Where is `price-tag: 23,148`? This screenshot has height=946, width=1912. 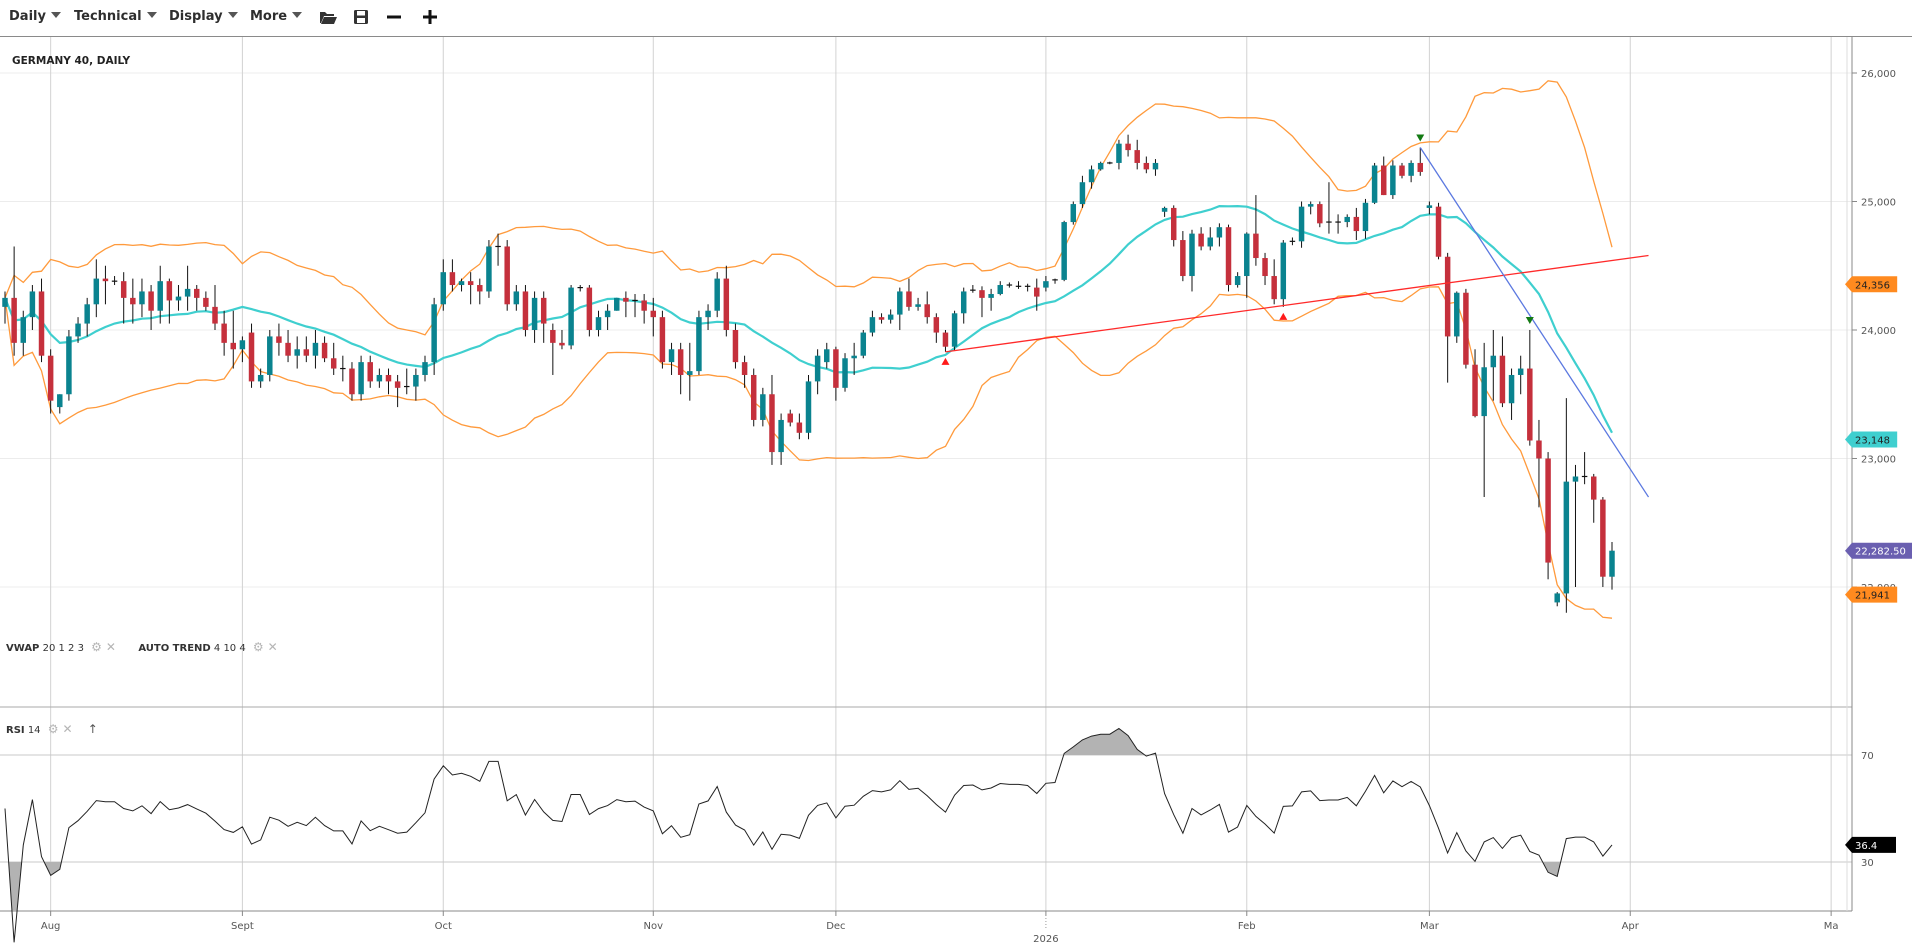
price-tag: 23,148 is located at coordinates (1871, 439).